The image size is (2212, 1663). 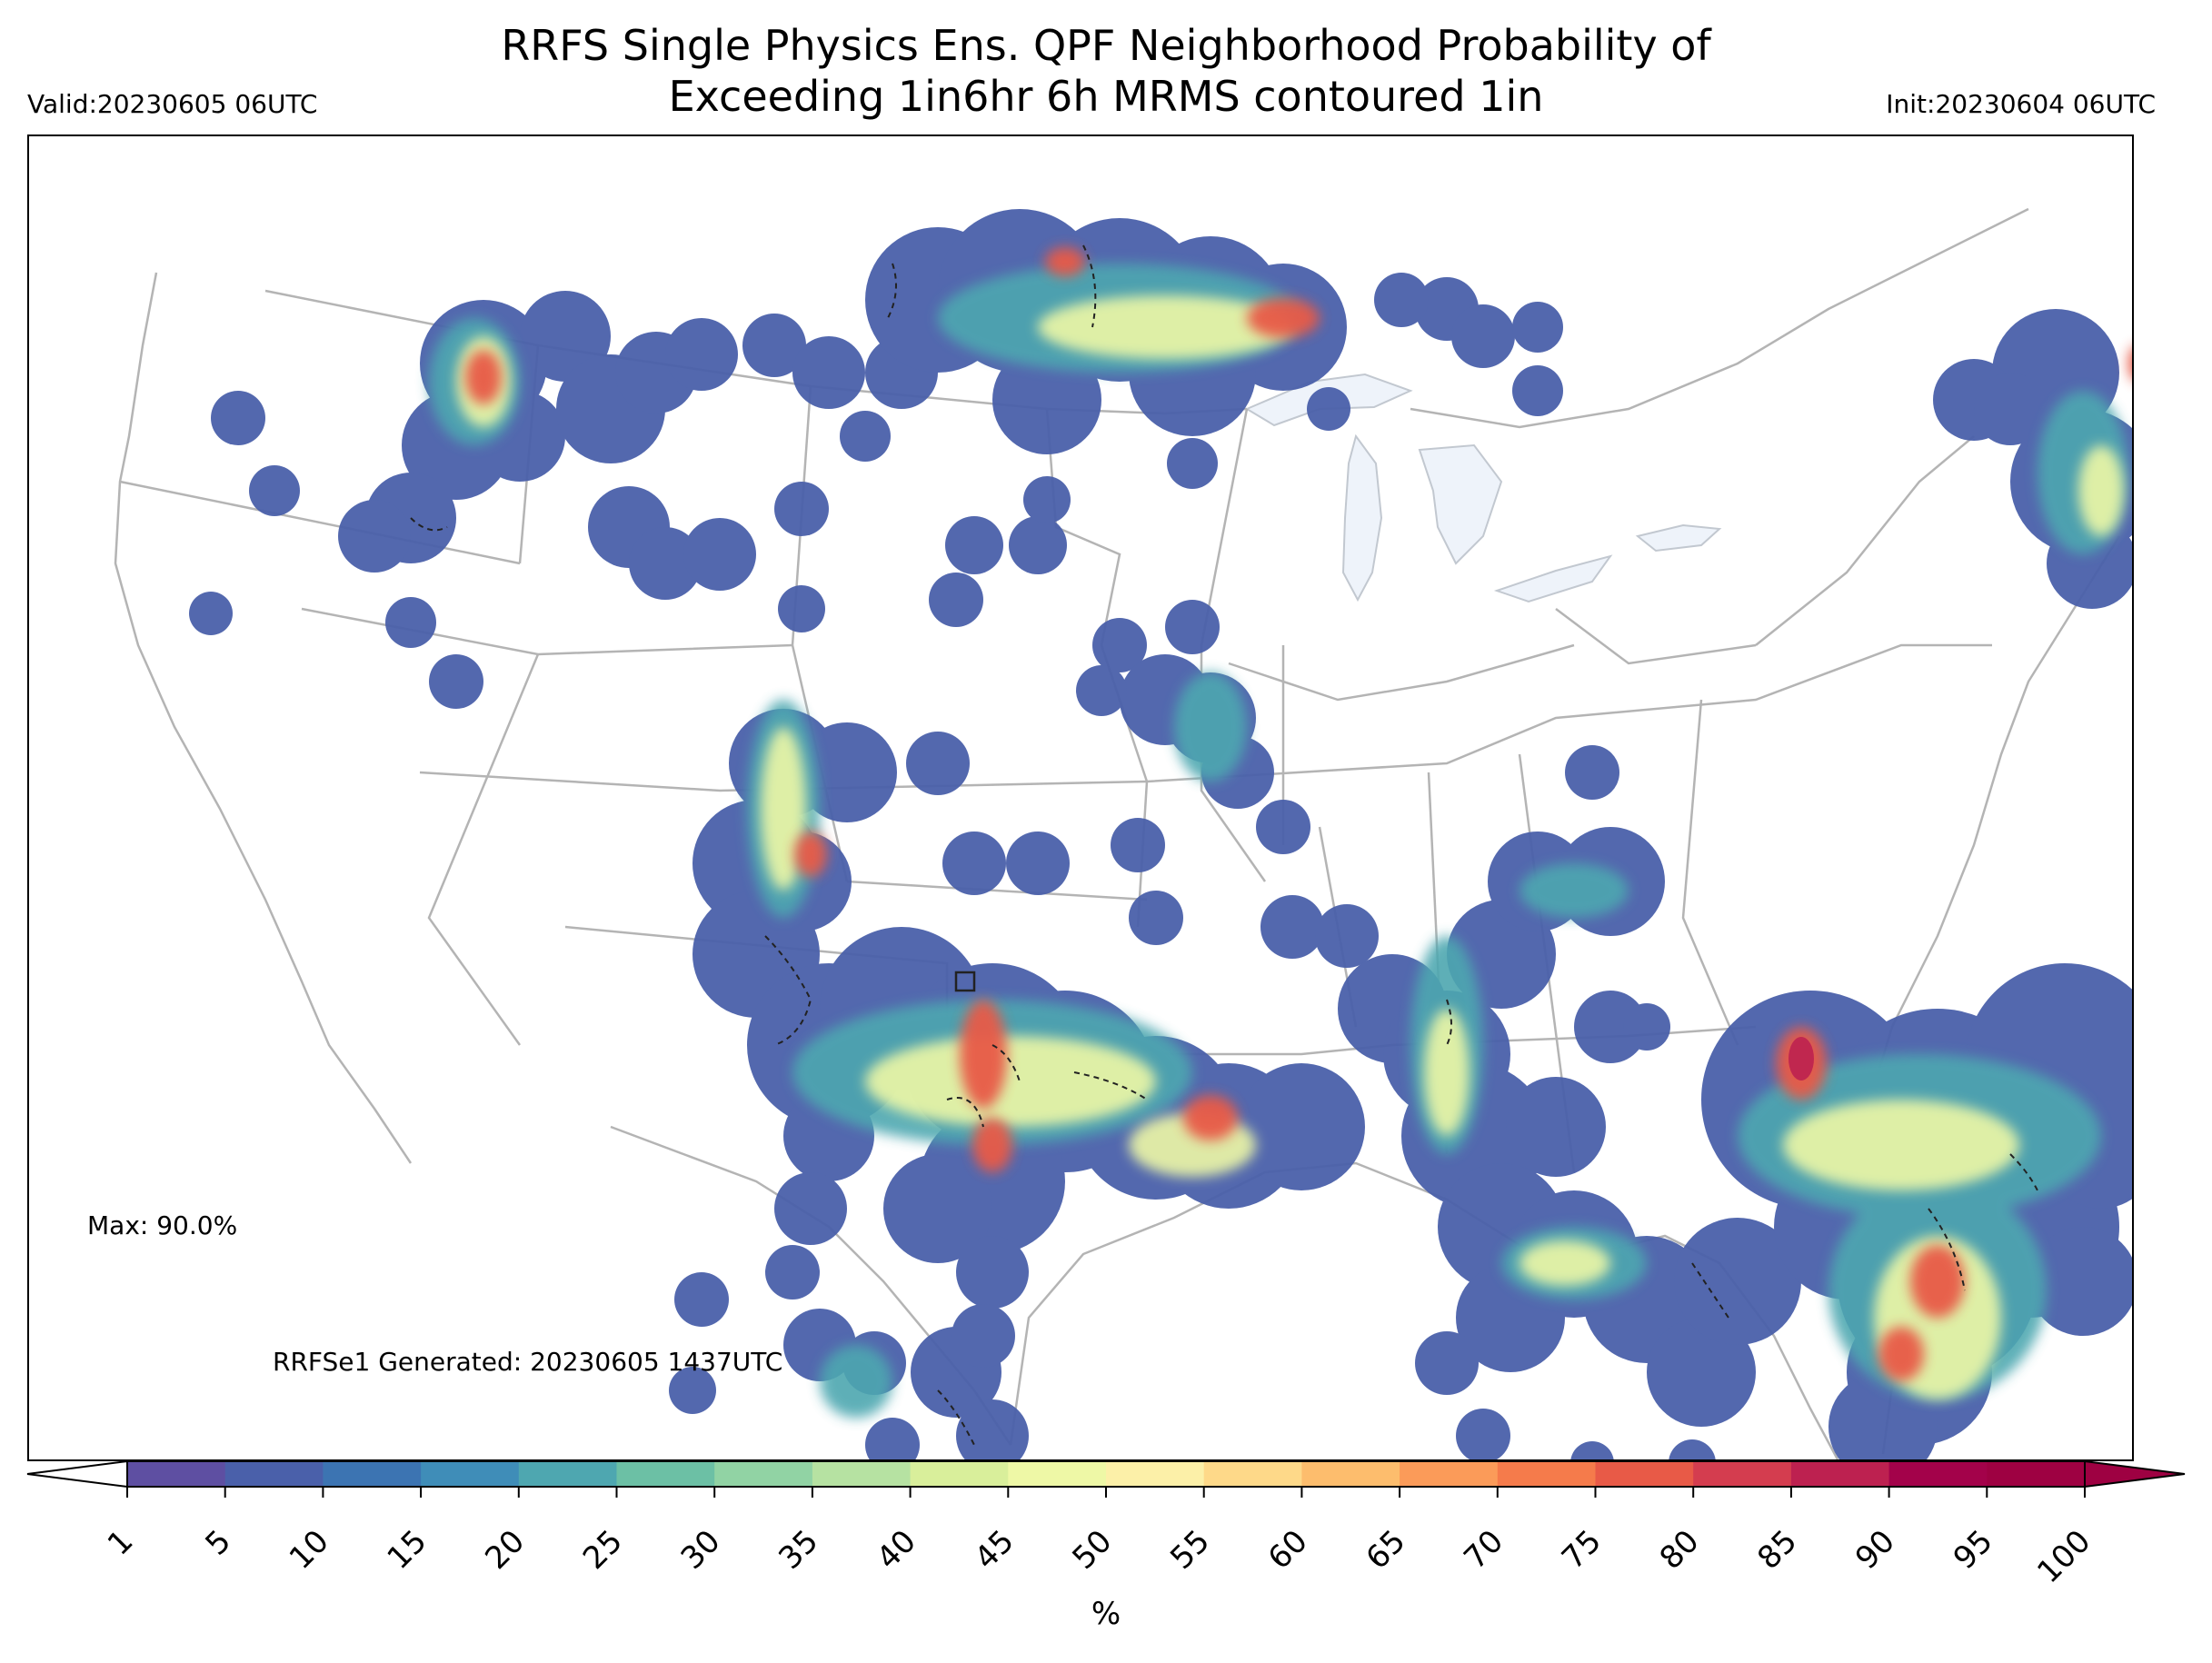 I want to click on colorbar-tick-label: 5, so click(x=218, y=1543).